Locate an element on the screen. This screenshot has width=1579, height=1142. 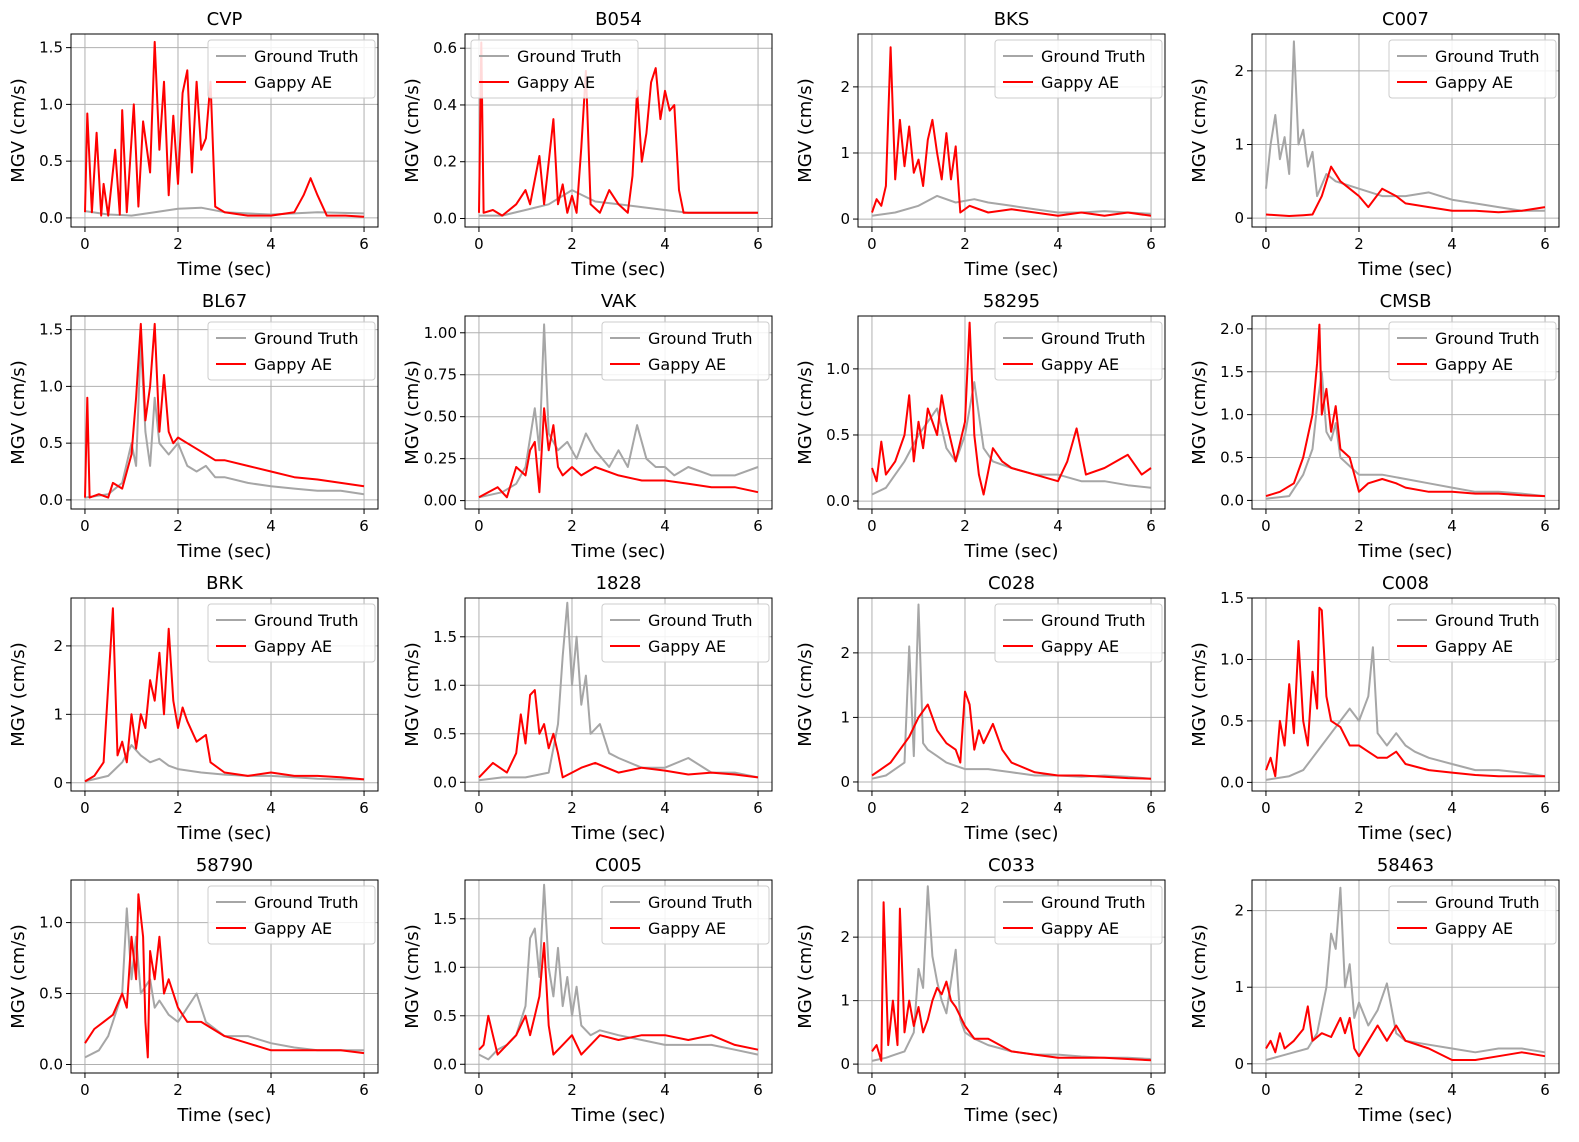
subplot-title: C005 is located at coordinates (618, 865).